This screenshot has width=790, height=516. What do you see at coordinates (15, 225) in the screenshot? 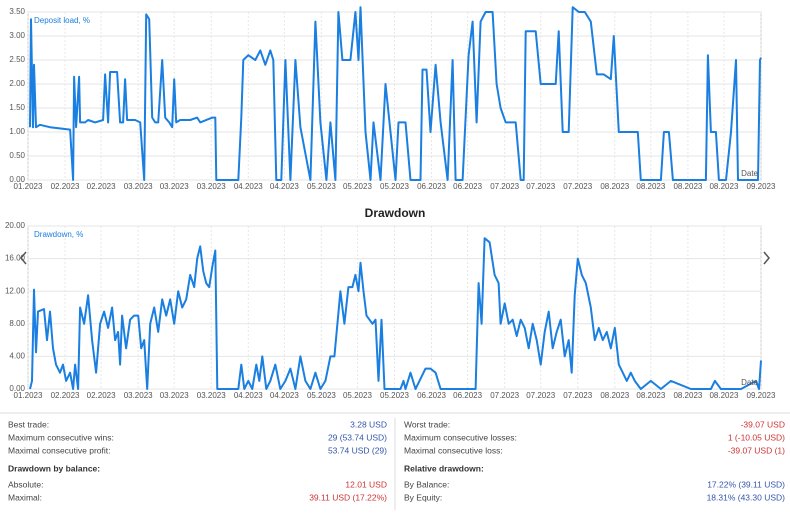
I see `y-tick-label: 20.00` at bounding box center [15, 225].